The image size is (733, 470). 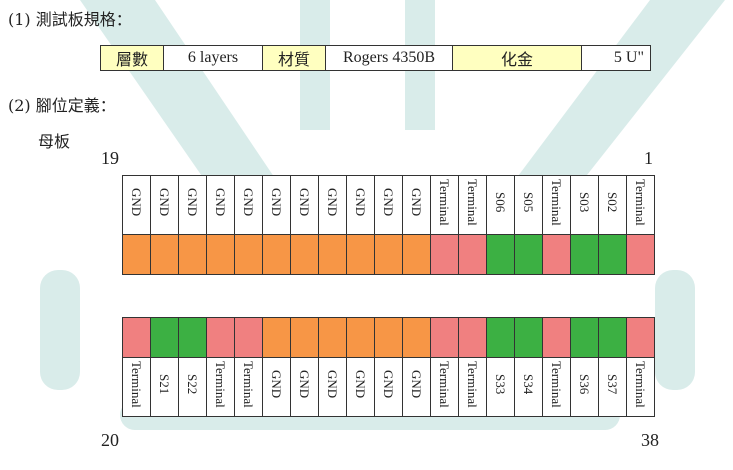 What do you see at coordinates (612, 384) in the screenshot?
I see `pin-label: S37` at bounding box center [612, 384].